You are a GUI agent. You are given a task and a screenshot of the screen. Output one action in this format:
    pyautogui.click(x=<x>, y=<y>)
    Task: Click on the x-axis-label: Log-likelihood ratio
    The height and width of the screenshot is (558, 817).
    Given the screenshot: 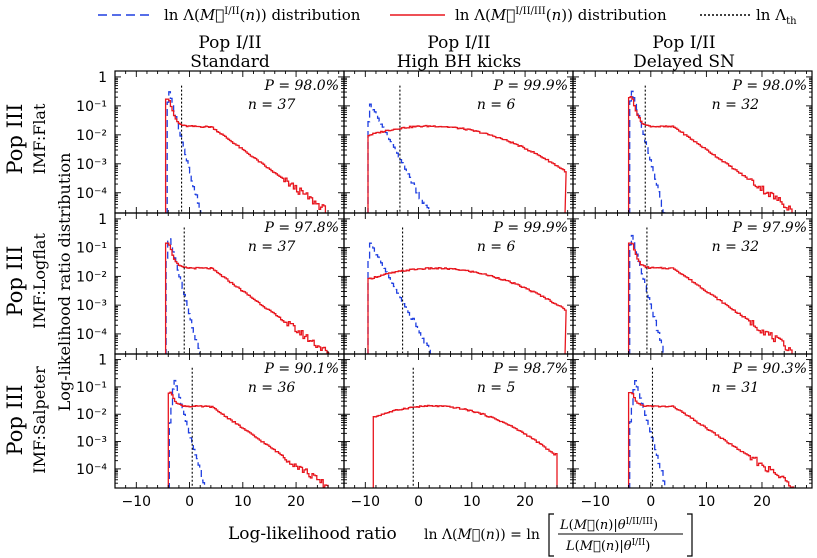 What is the action you would take?
    pyautogui.click(x=312, y=534)
    